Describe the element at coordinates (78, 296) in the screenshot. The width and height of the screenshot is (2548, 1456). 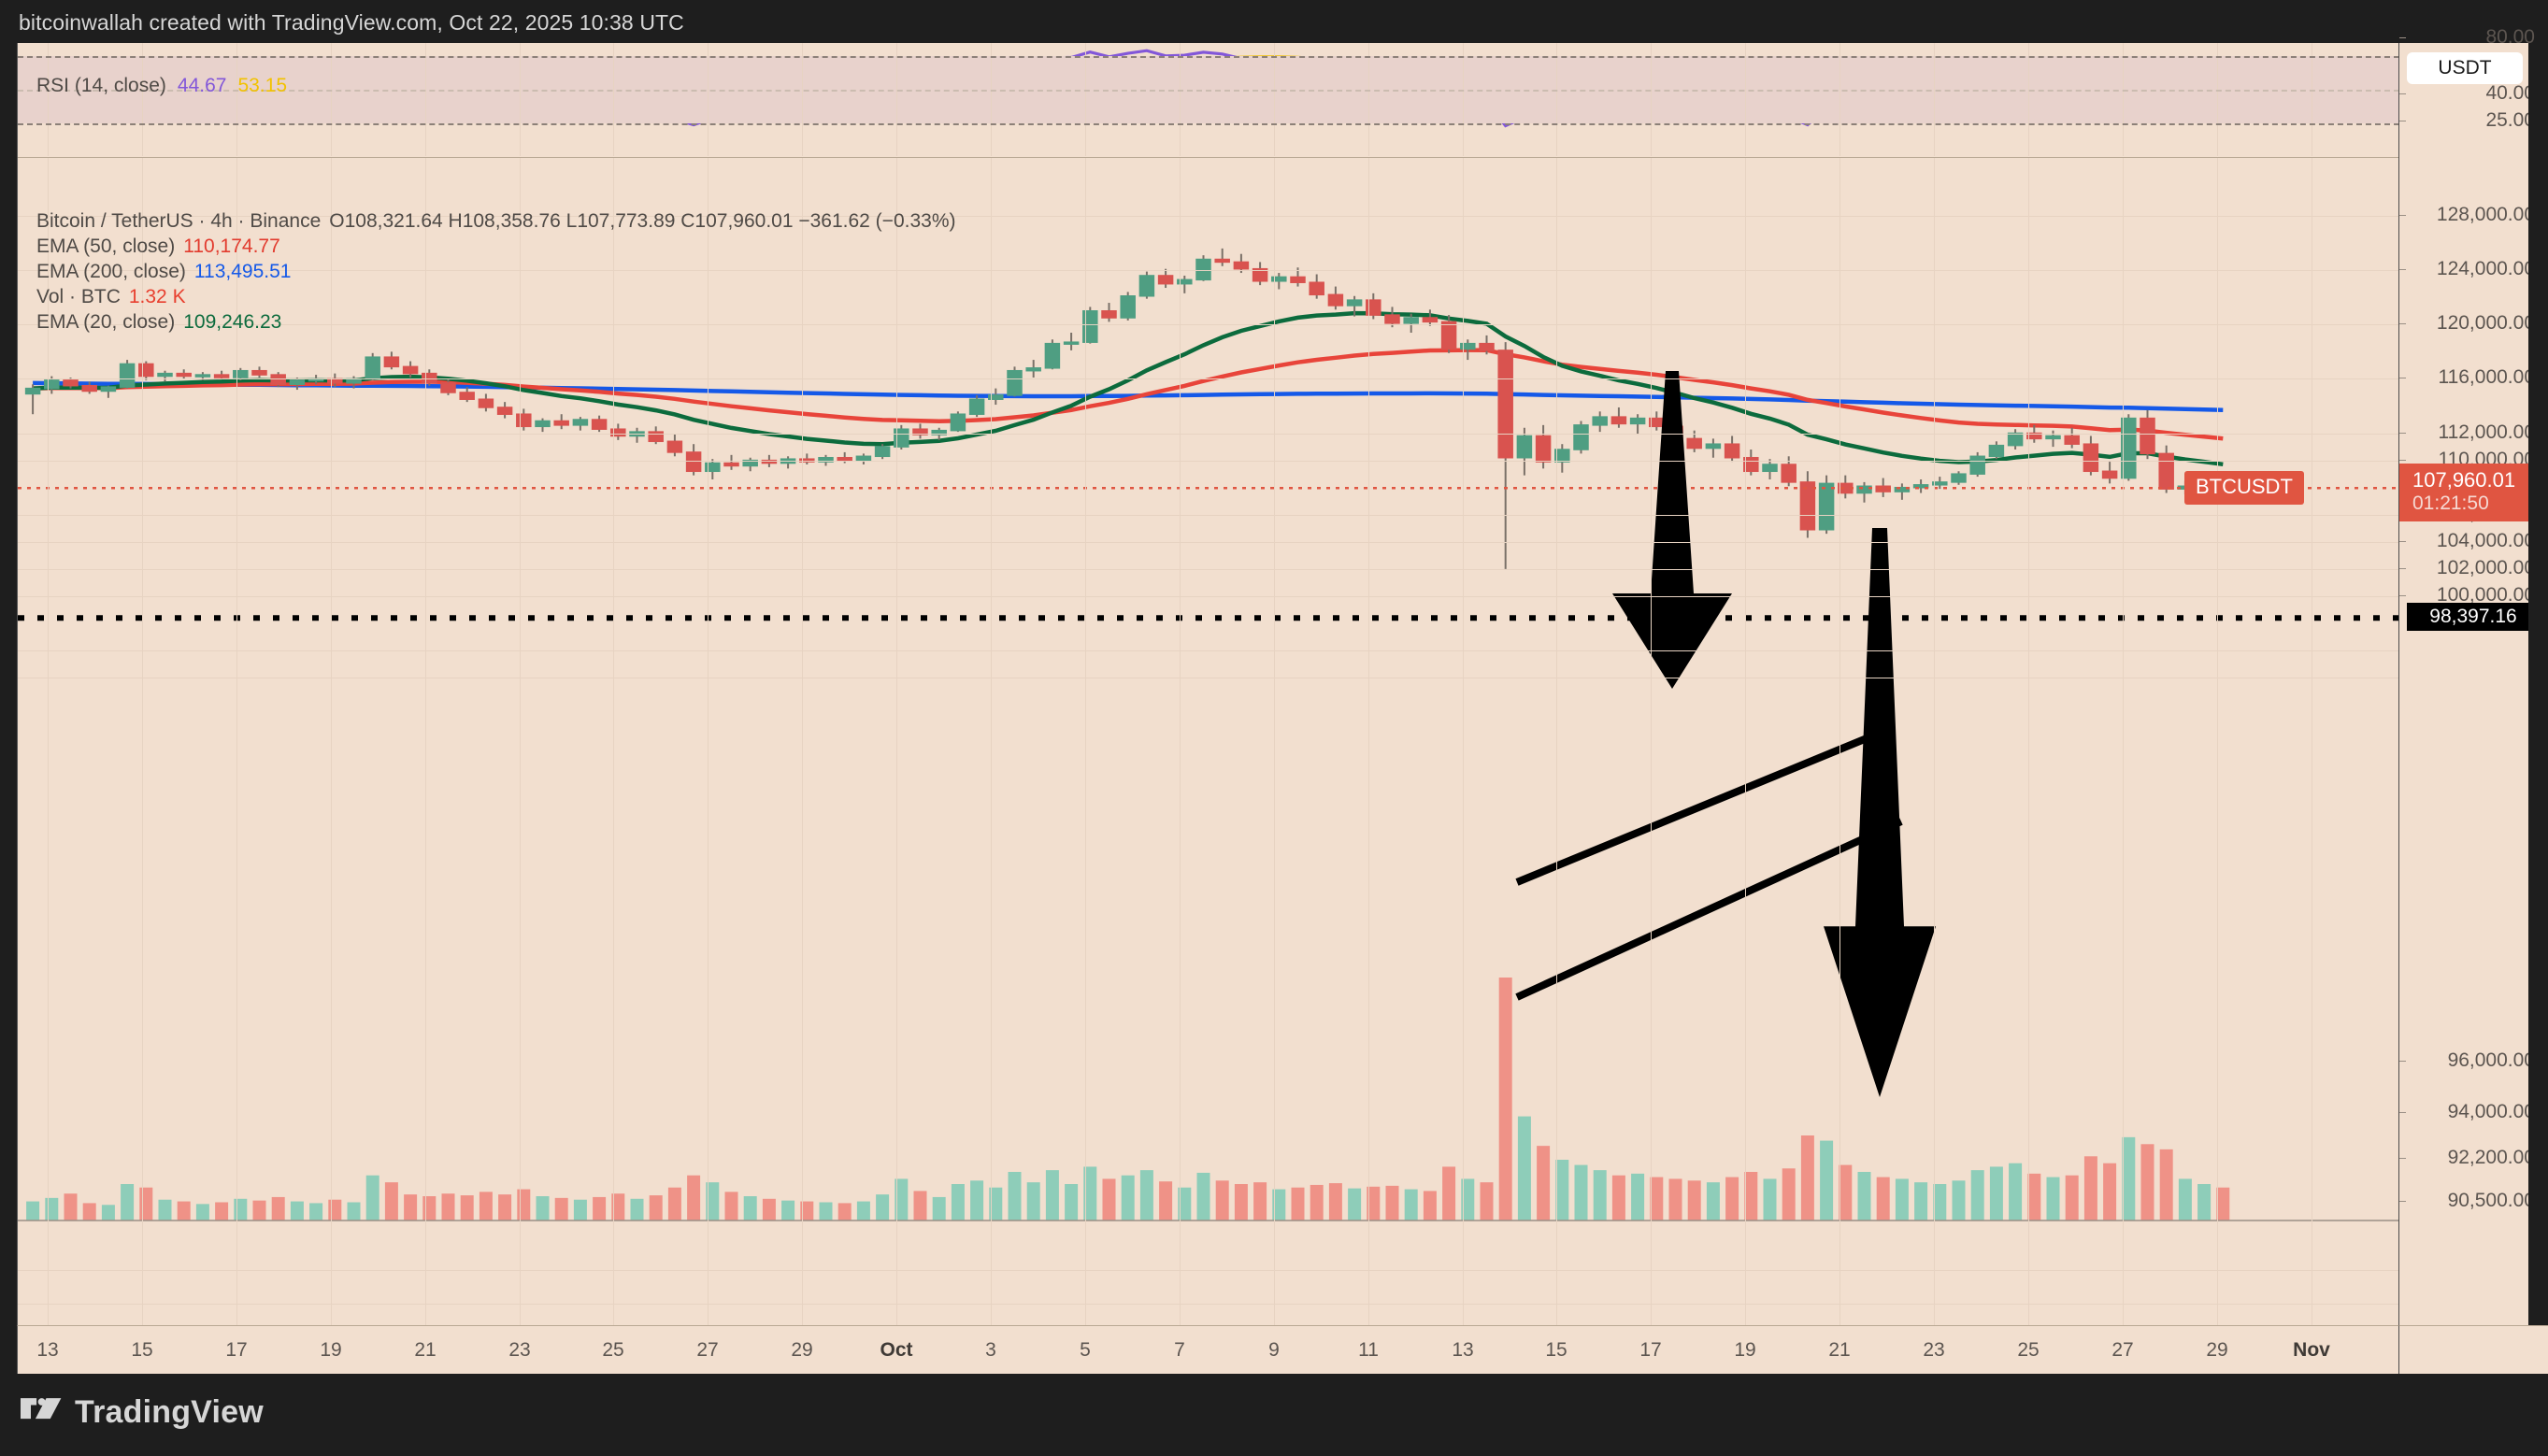
I see `legend-volume-label: Vol · BTC` at that location.